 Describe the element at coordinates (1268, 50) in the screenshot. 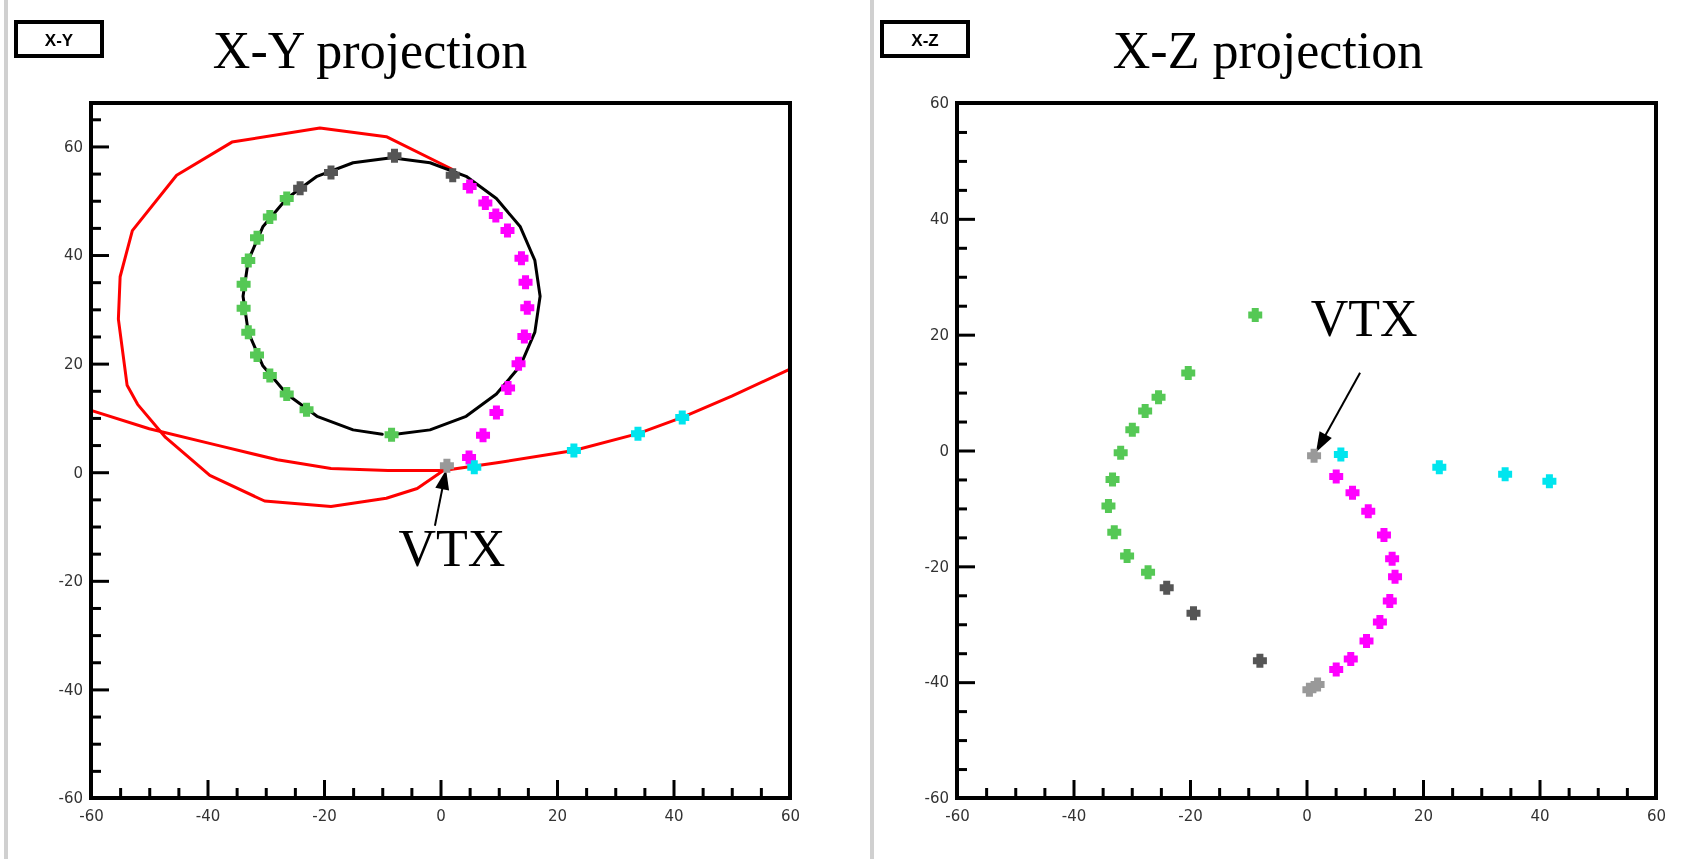

I see `chart-title: X-Z projection` at that location.